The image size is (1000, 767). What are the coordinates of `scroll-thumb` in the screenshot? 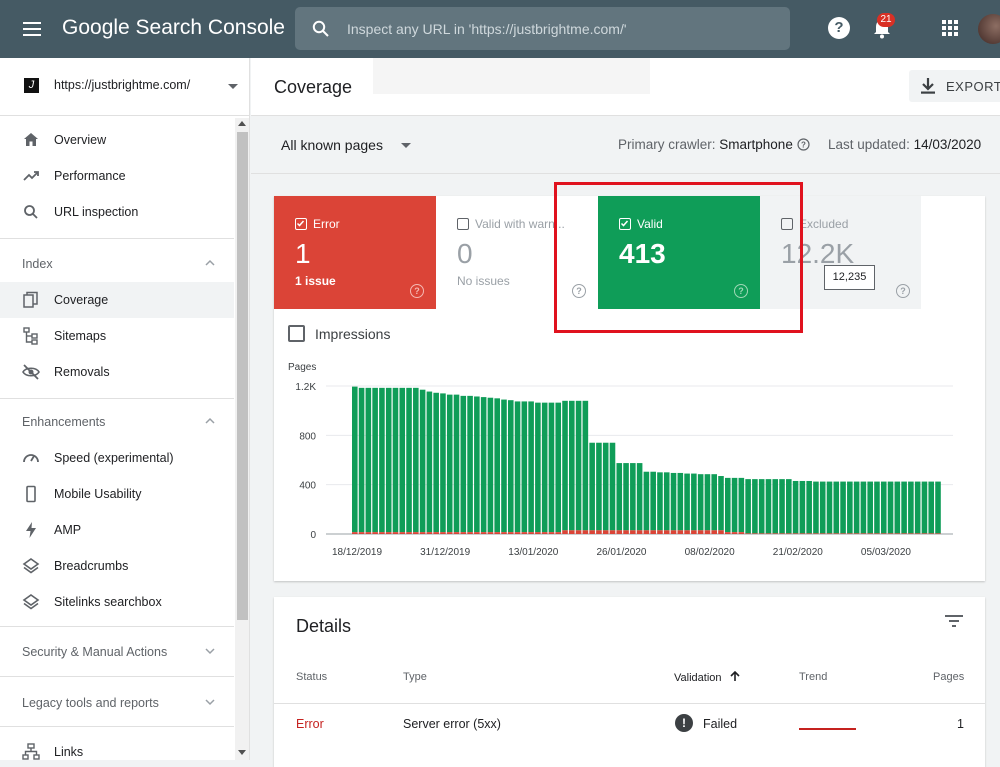 It's located at (242, 376).